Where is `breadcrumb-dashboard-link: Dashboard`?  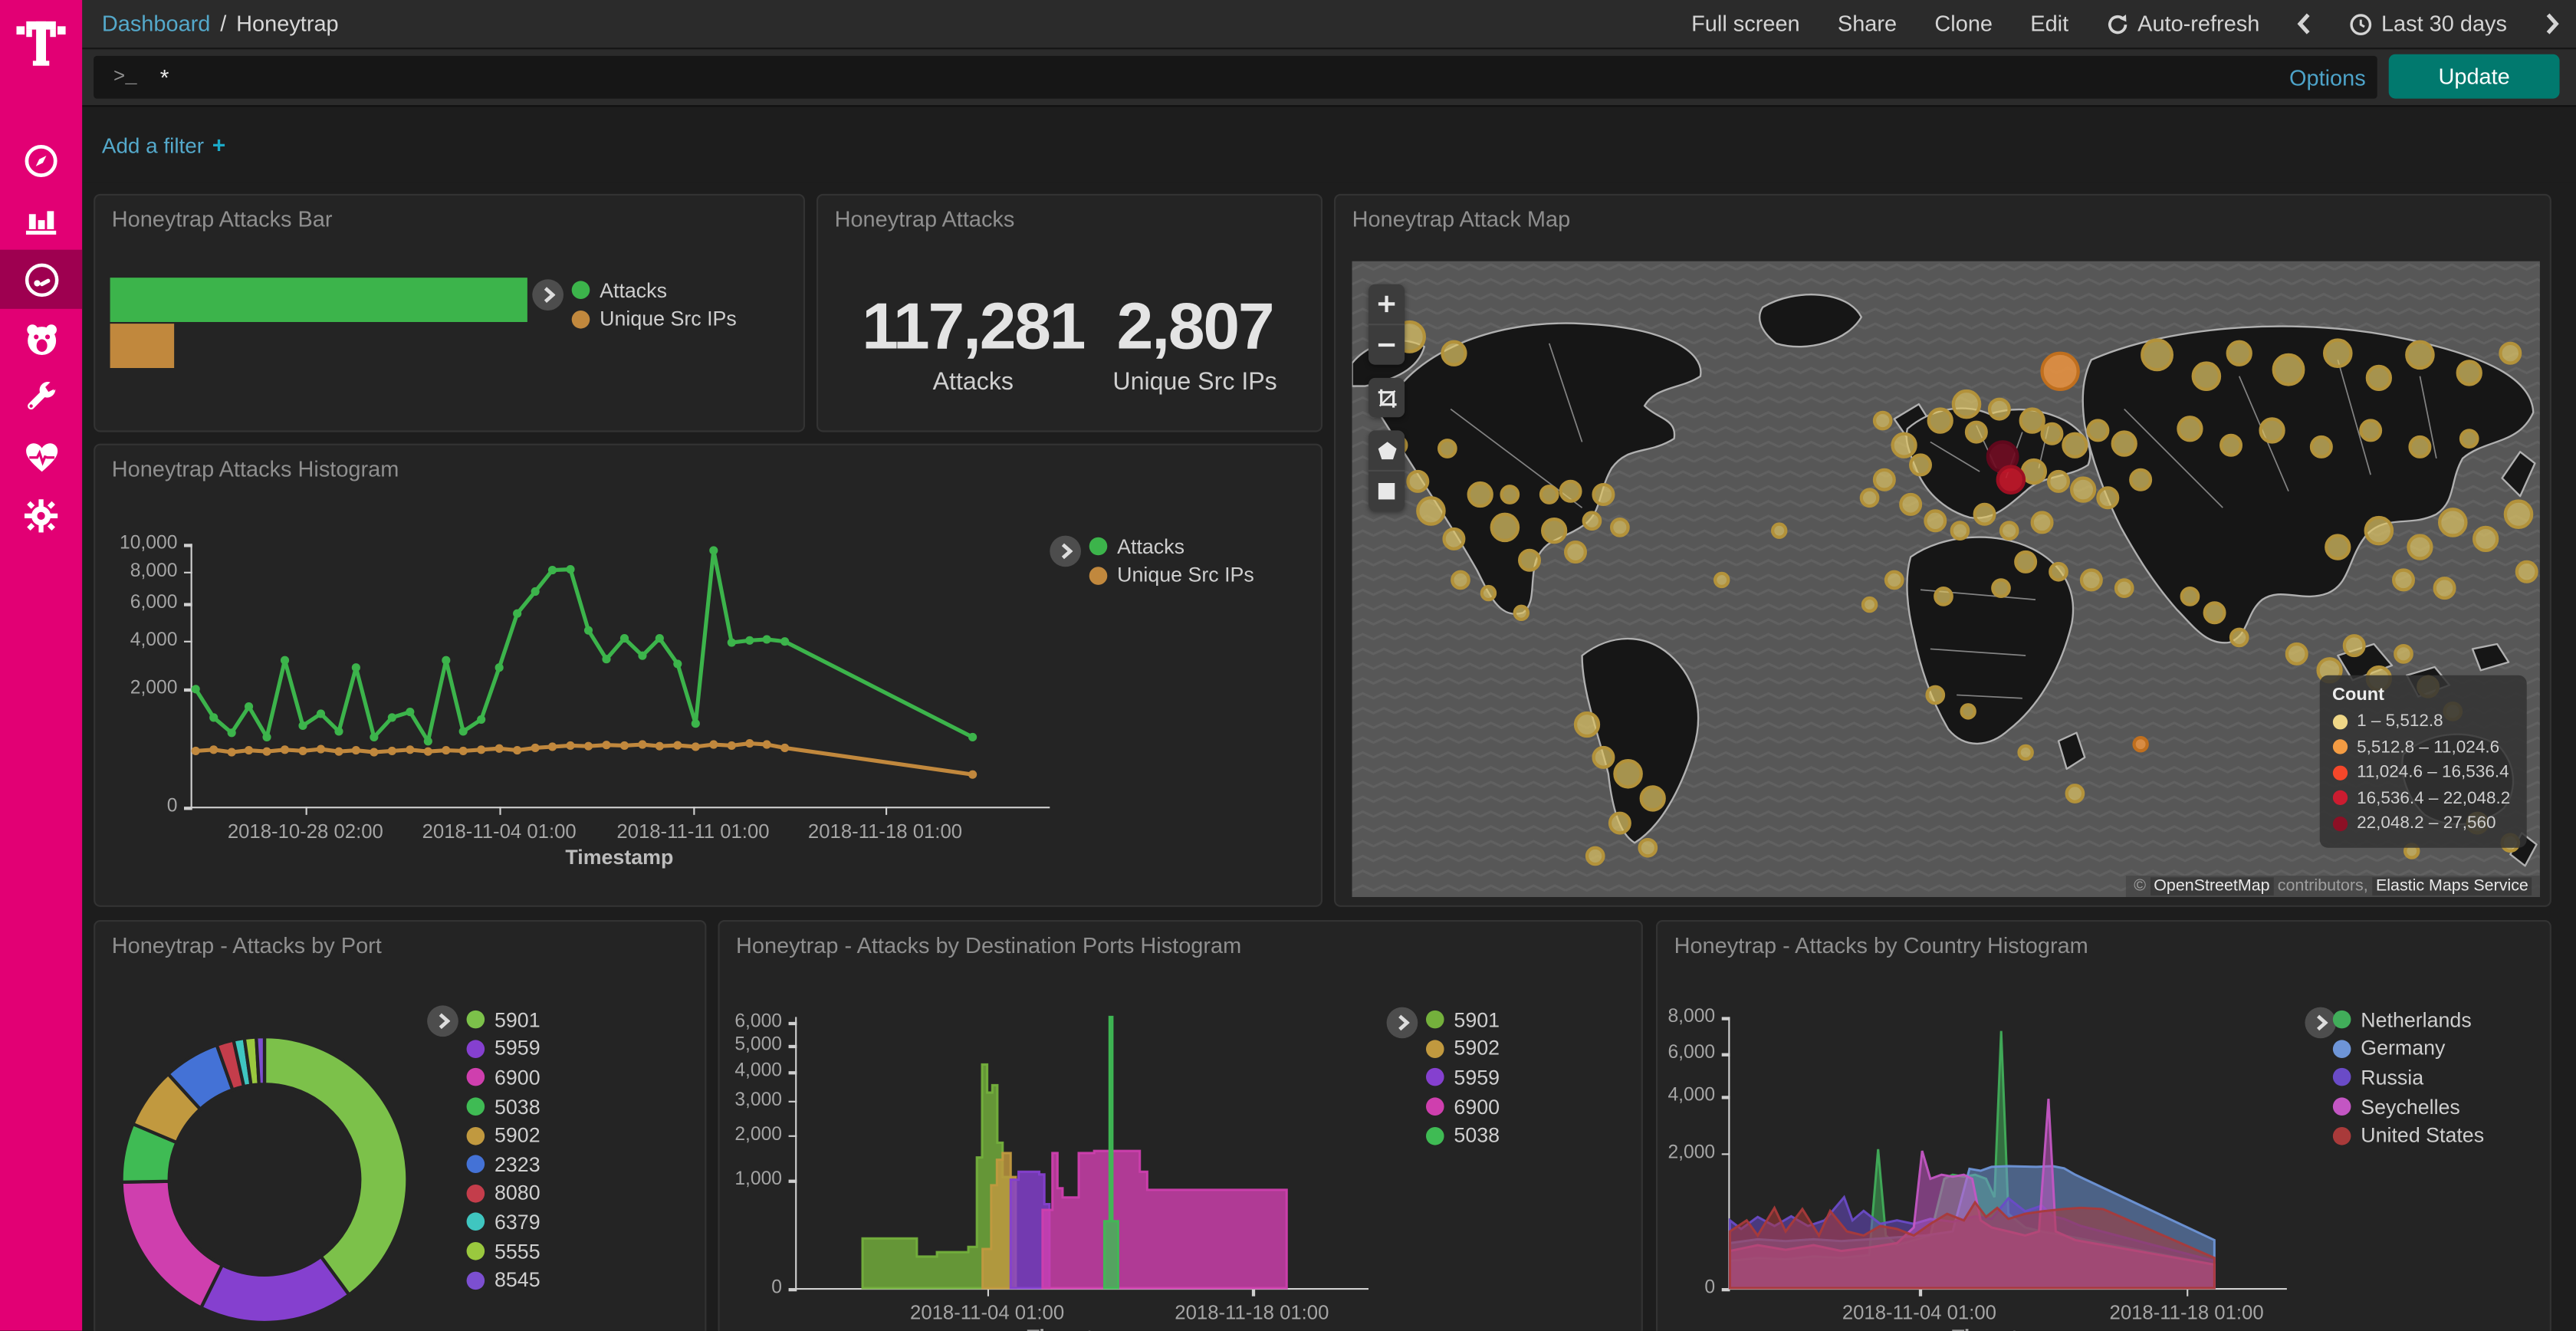
breadcrumb-dashboard-link: Dashboard is located at coordinates (156, 24).